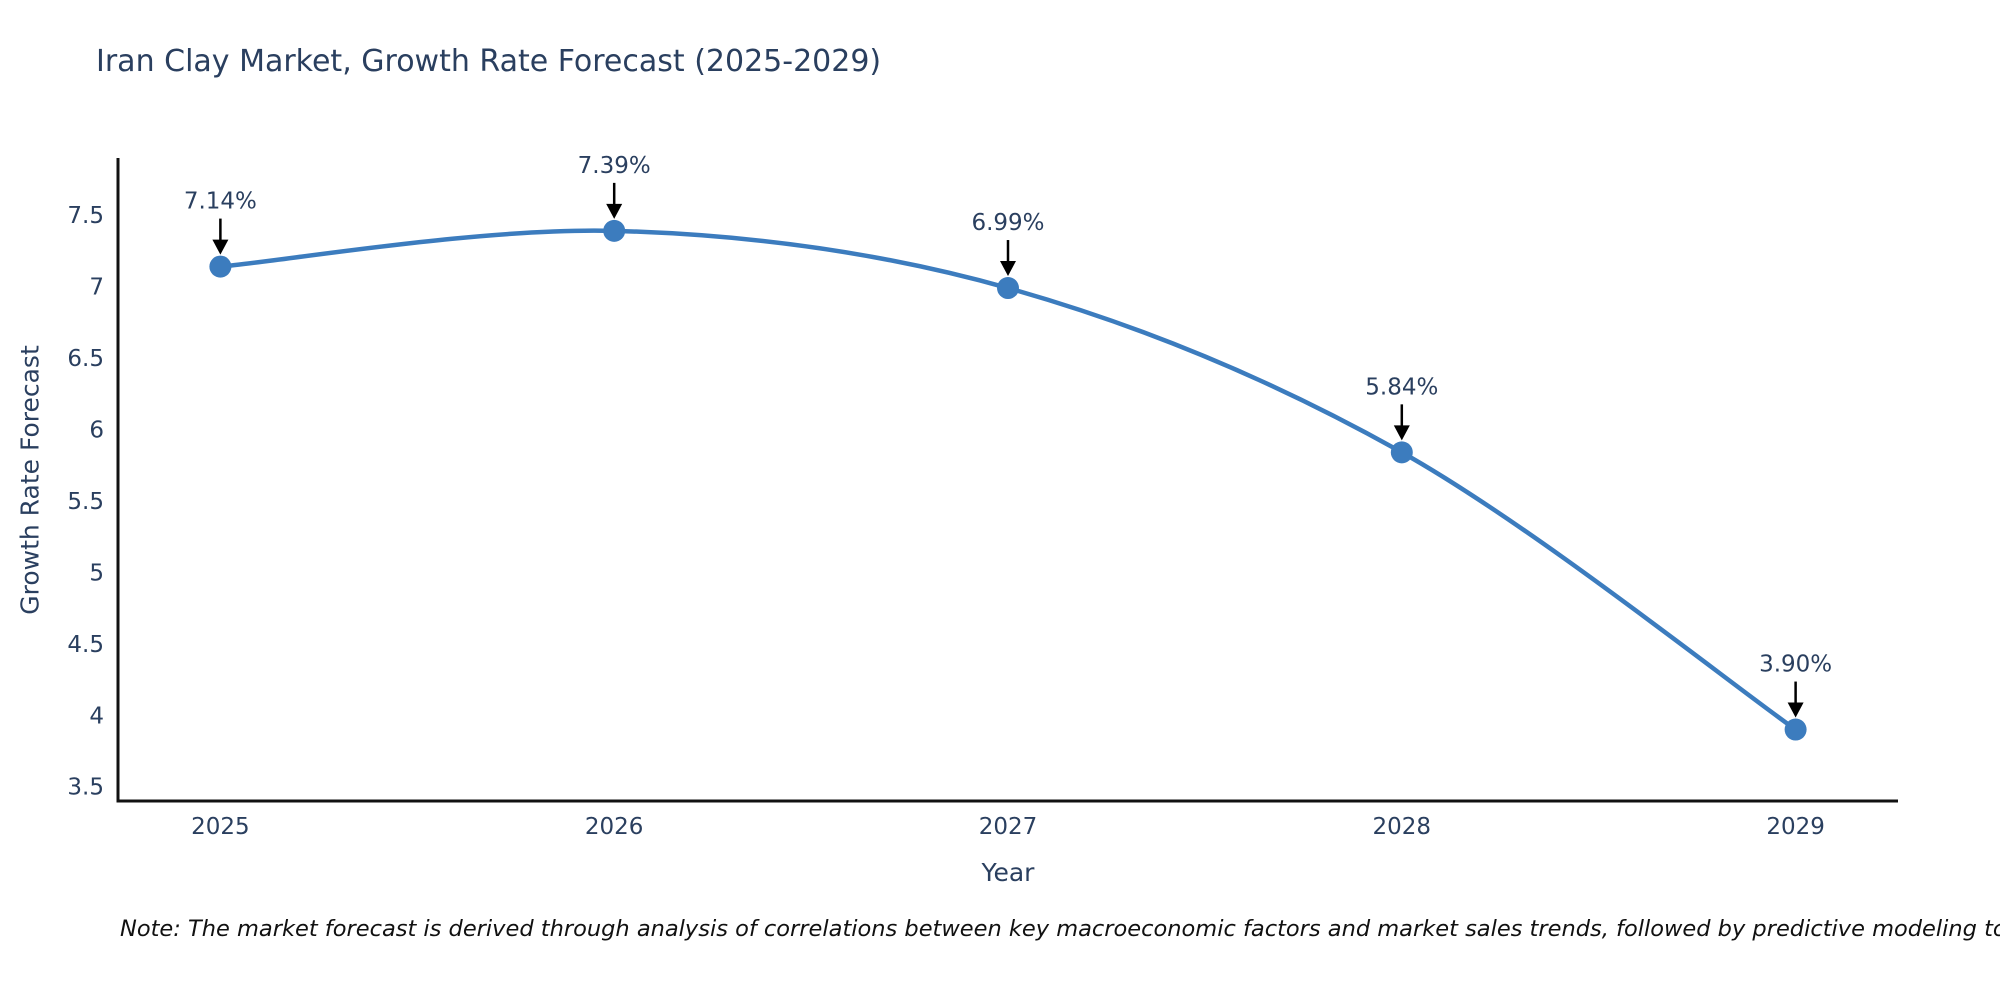  I want to click on y-tick-label: 4.5, so click(85, 645).